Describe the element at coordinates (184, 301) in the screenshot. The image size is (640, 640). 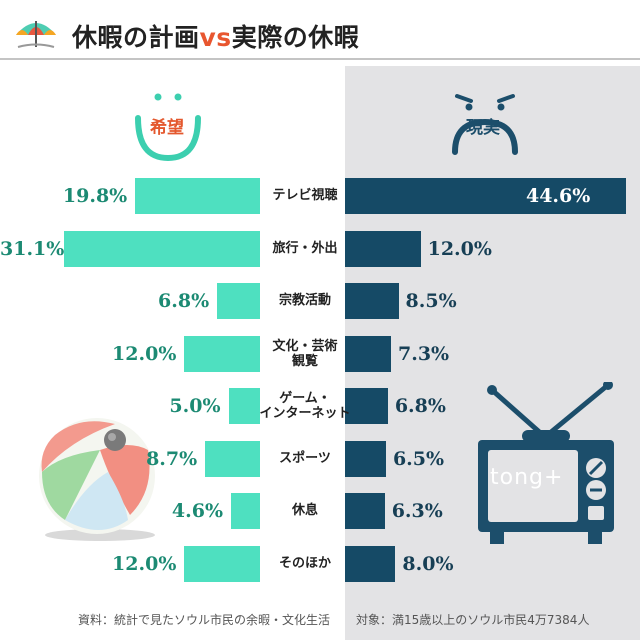
I see `hope-value-label: 6.8%` at that location.